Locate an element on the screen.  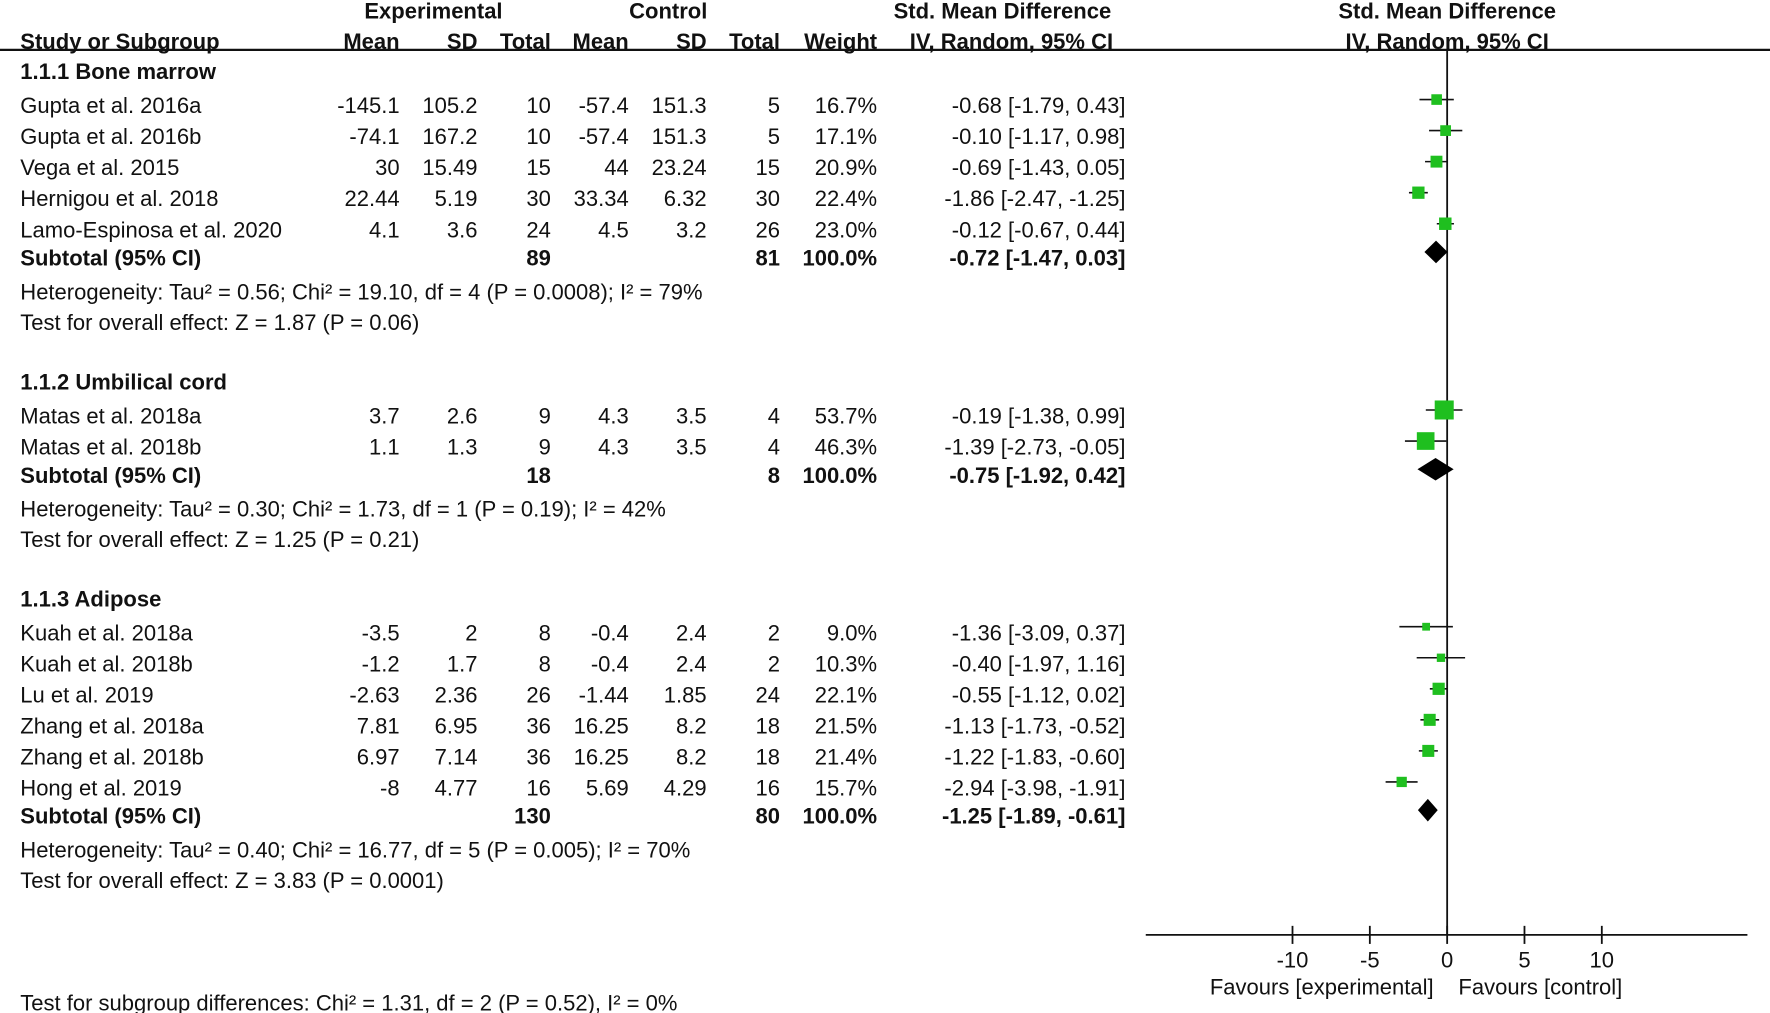
cell-ctl-sd: 3.5 is located at coordinates (691, 416).